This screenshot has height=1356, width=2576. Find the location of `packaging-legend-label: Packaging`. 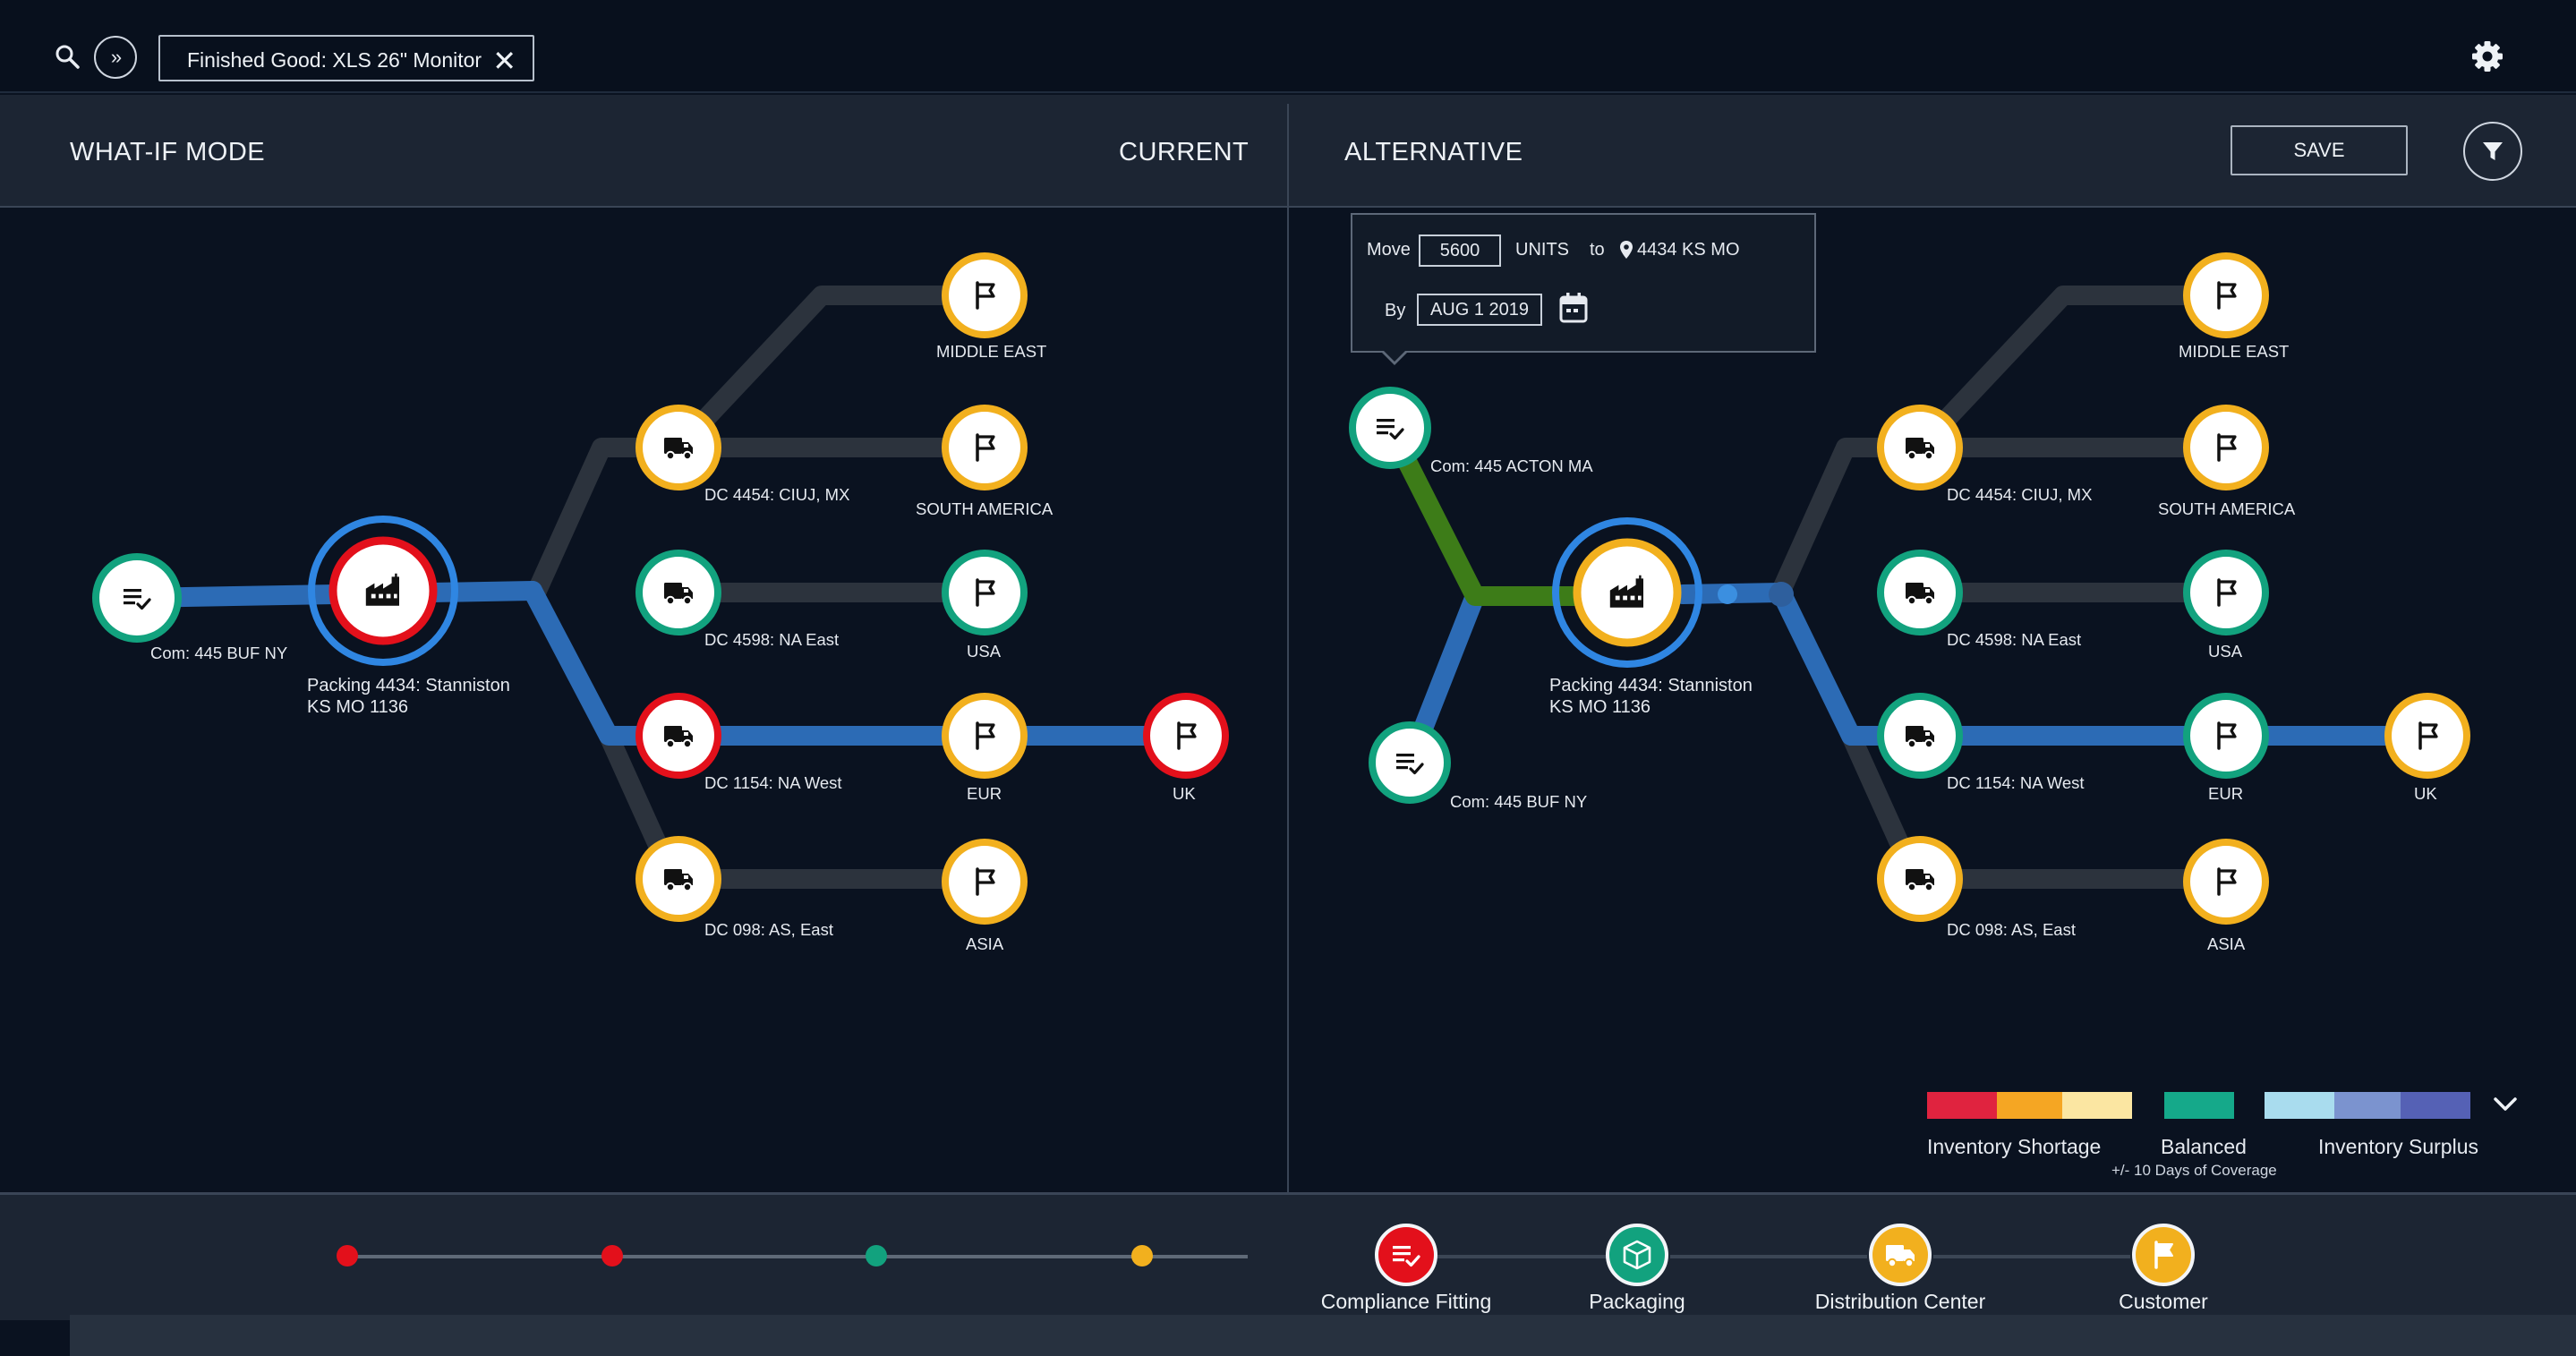

packaging-legend-label: Packaging is located at coordinates (1637, 1301).